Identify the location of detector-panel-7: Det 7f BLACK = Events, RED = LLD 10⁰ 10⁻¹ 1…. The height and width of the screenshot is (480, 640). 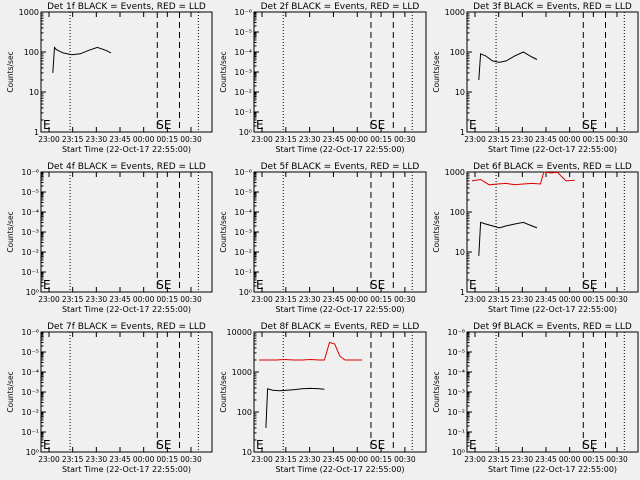
(109, 398).